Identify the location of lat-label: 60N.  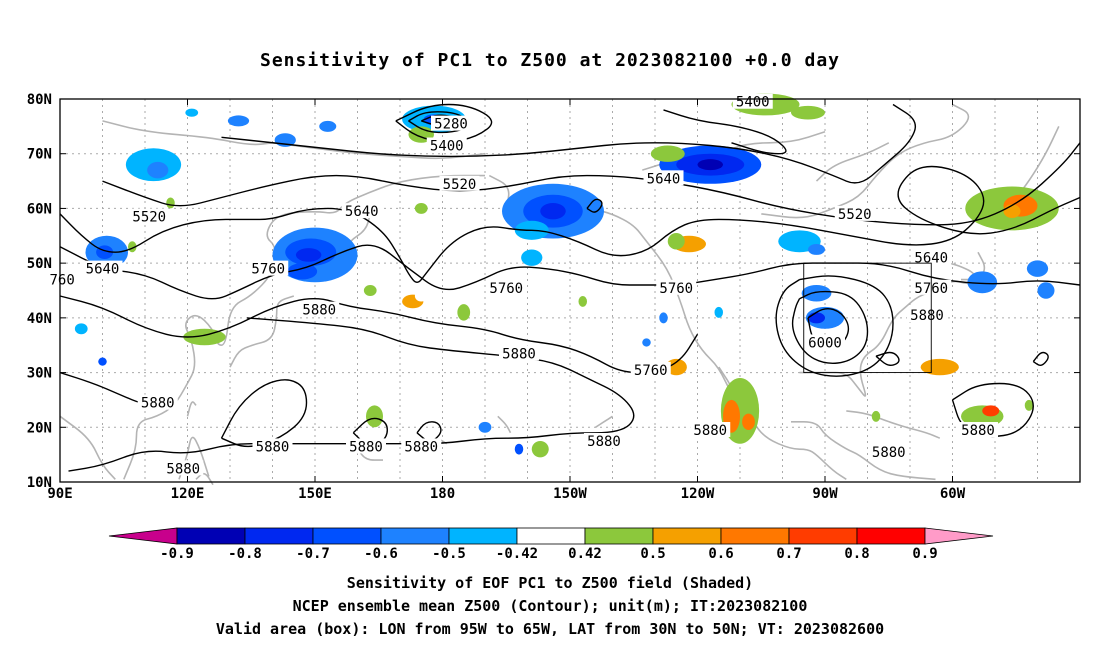
(39, 209).